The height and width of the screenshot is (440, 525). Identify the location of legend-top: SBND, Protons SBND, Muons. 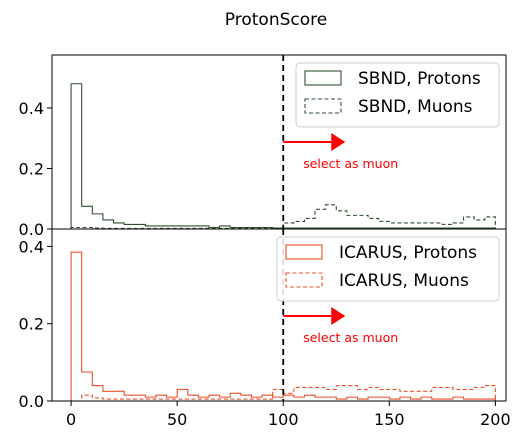
(397, 95).